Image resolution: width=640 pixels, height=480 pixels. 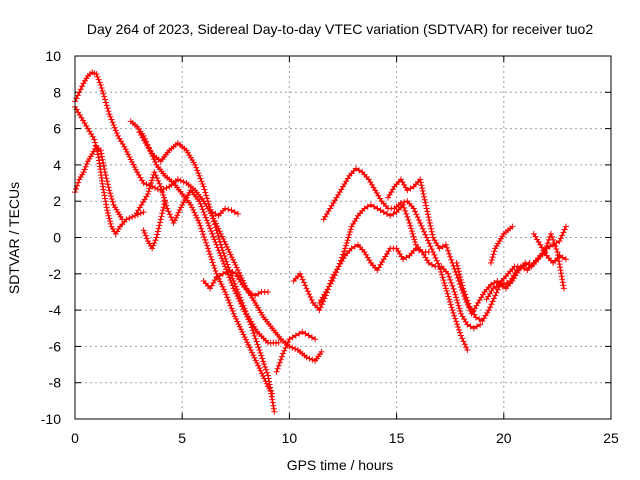 What do you see at coordinates (75, 438) in the screenshot?
I see `x-tick-label: 0` at bounding box center [75, 438].